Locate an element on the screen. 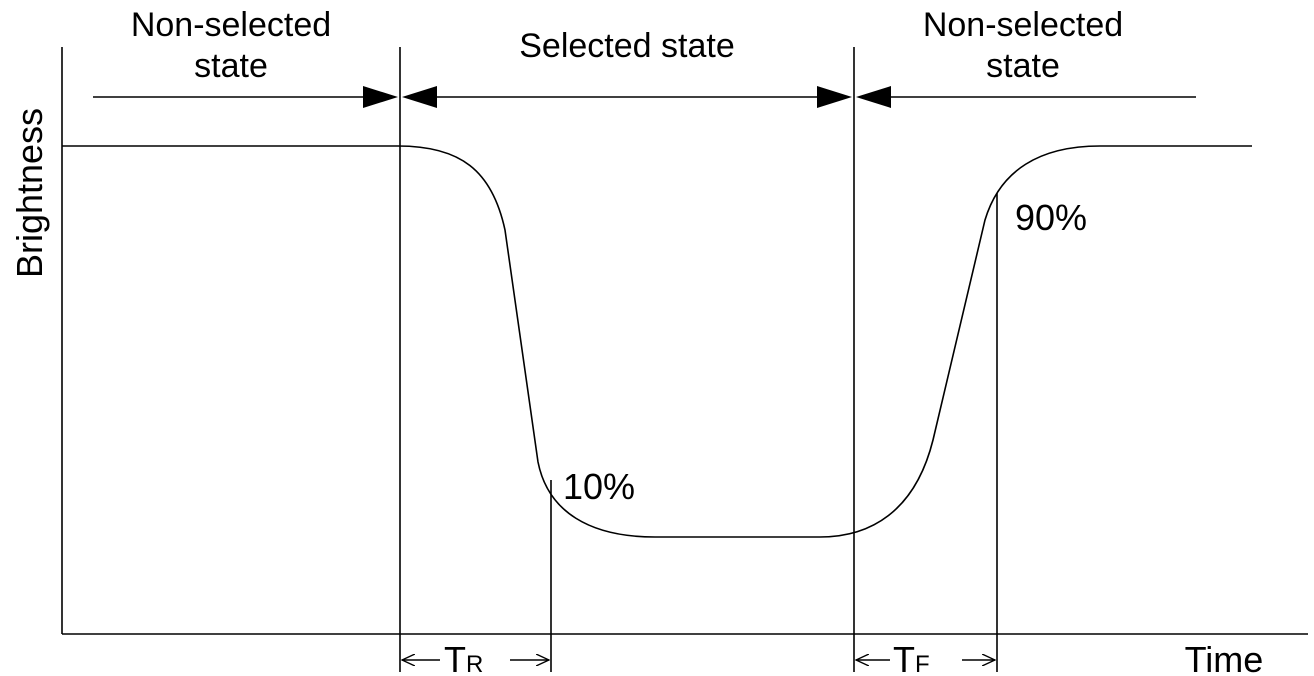 Image resolution: width=1314 pixels, height=676 pixels. tr-label-bg is located at coordinates (475, 657).